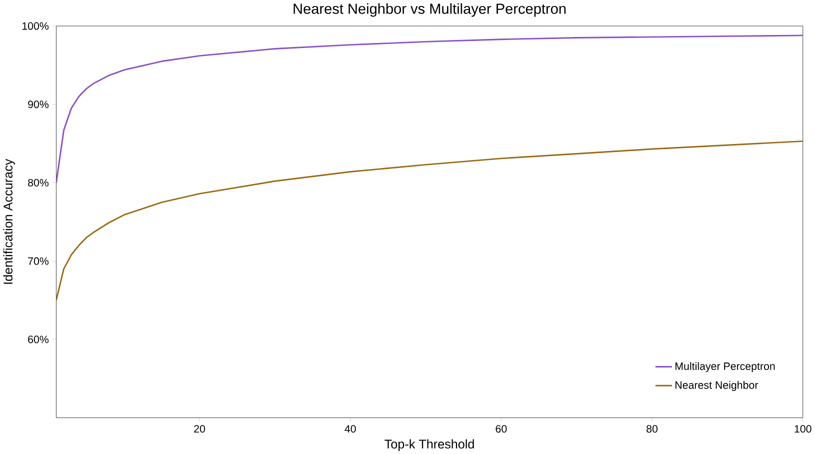 This screenshot has height=454, width=815. Describe the element at coordinates (200, 428) in the screenshot. I see `x-tick-label: 20` at that location.